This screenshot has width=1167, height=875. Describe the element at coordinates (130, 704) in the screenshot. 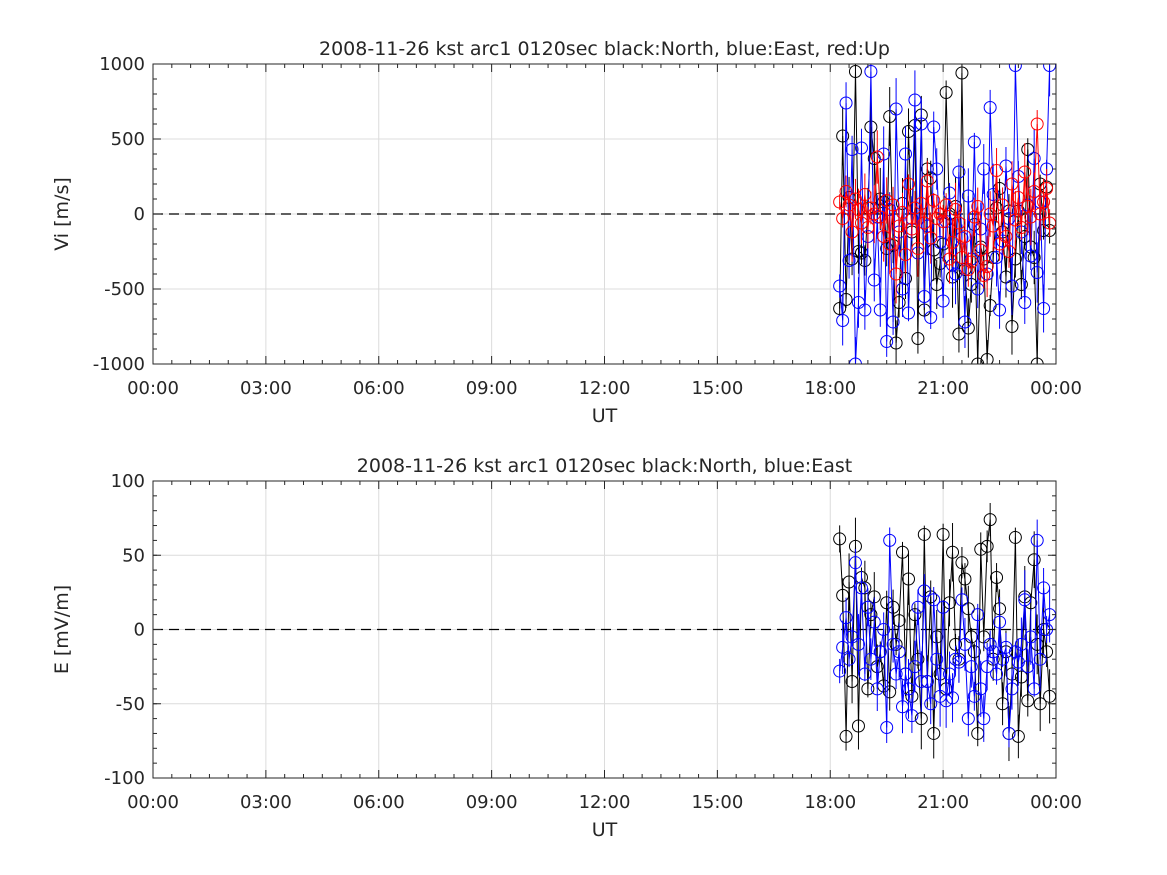

I see `y-tick-label: -50` at that location.